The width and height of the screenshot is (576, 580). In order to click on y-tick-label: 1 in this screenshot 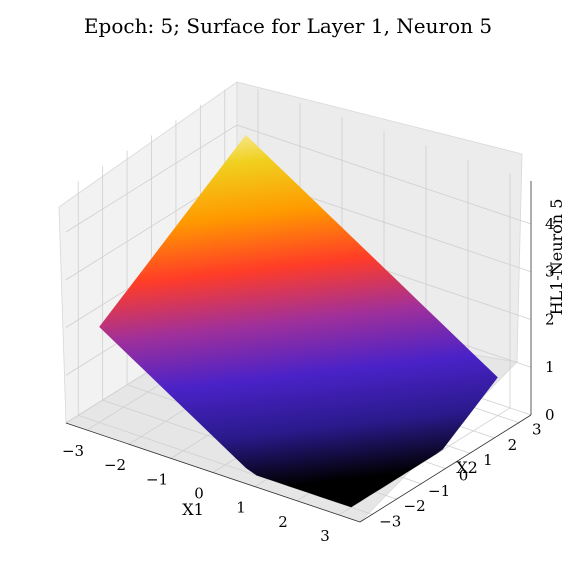, I will do `click(488, 460)`.